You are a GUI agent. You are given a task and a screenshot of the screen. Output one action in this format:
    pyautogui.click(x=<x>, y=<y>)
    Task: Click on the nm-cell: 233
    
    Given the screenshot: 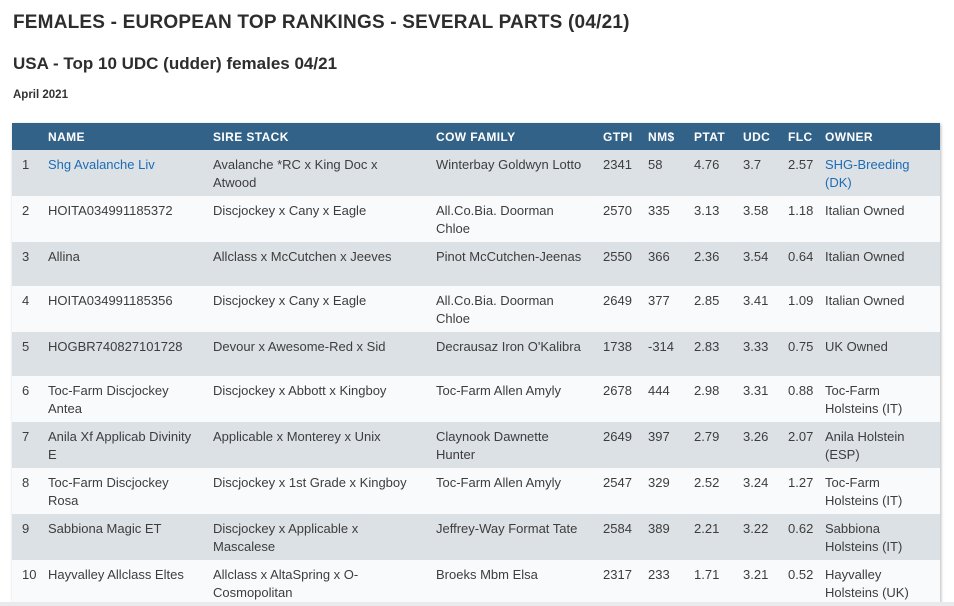 What is the action you would take?
    pyautogui.click(x=663, y=583)
    